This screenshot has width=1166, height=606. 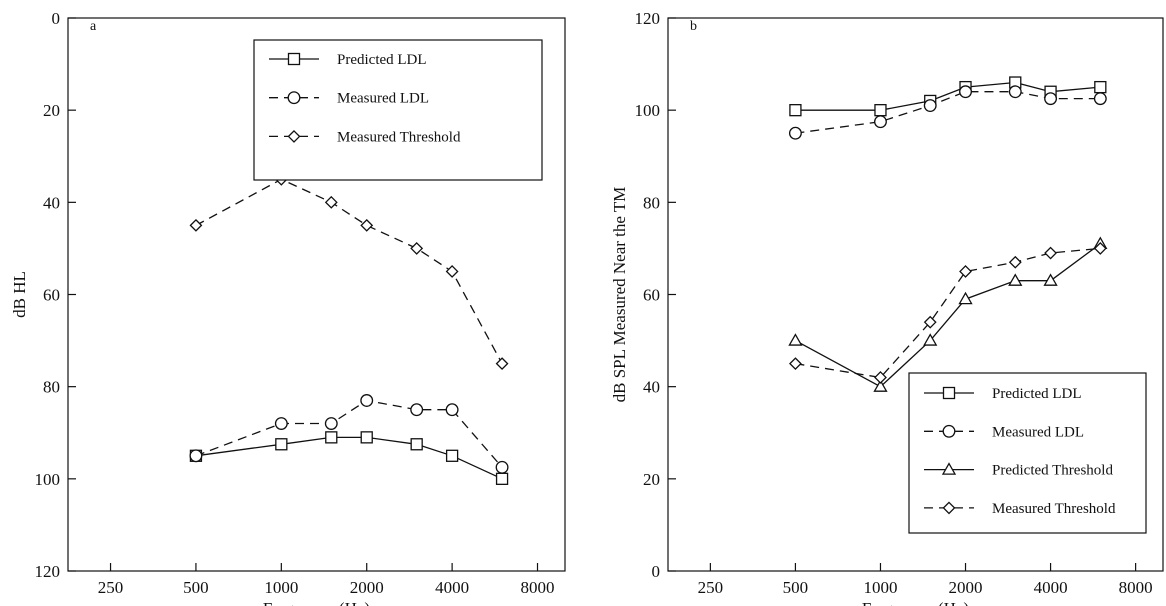 I want to click on legend-label: Predicted Threshold, so click(x=1052, y=471).